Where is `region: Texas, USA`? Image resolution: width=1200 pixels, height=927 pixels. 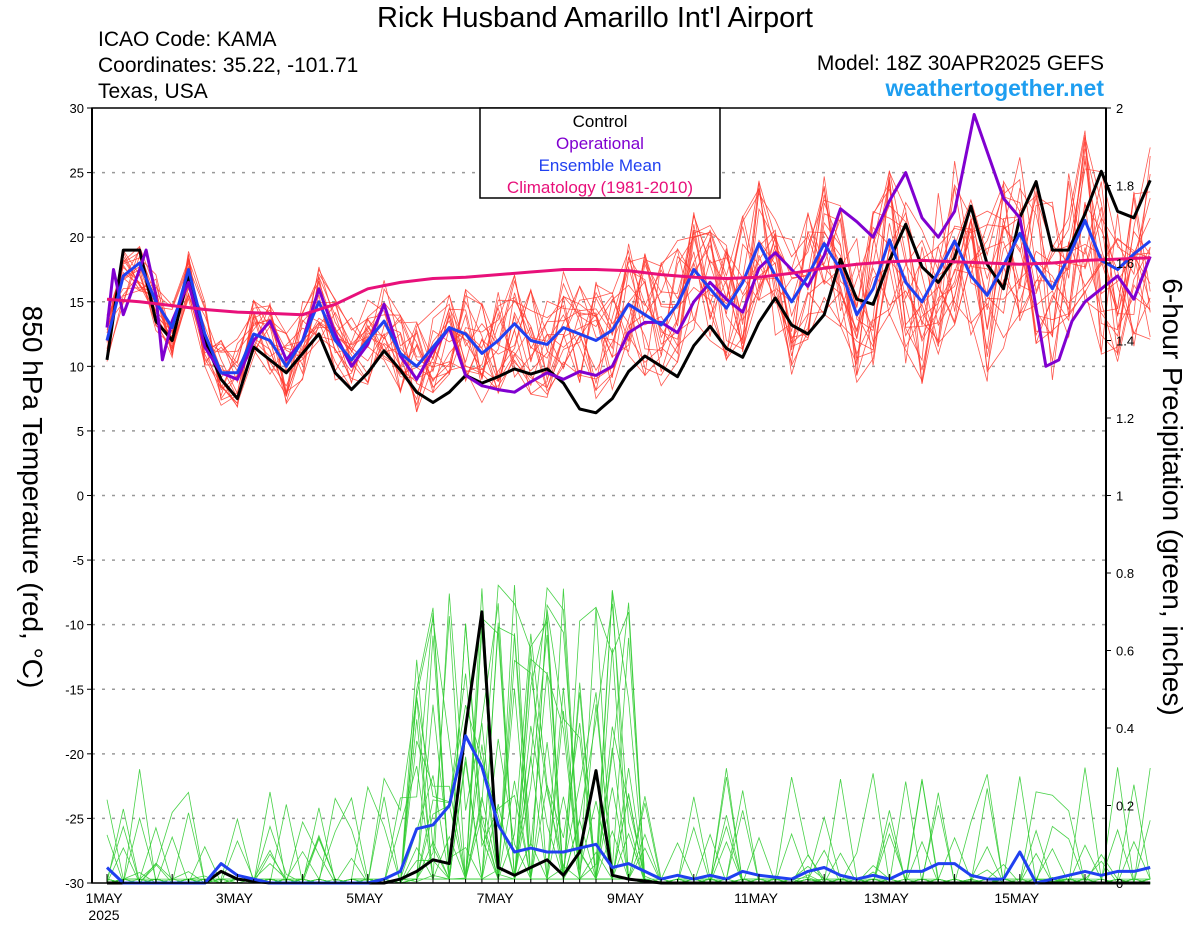 region: Texas, USA is located at coordinates (153, 91).